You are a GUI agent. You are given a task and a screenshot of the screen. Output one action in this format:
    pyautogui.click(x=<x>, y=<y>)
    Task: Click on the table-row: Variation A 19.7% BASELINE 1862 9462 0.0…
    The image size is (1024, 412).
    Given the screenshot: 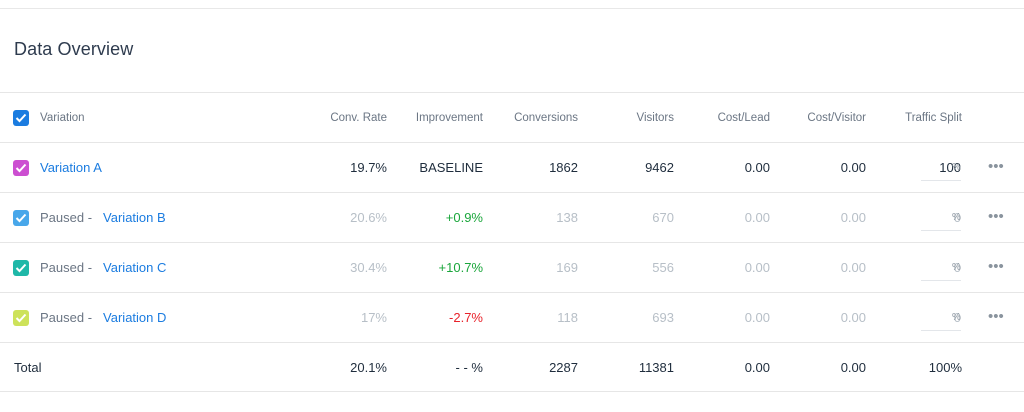 What is the action you would take?
    pyautogui.click(x=512, y=167)
    